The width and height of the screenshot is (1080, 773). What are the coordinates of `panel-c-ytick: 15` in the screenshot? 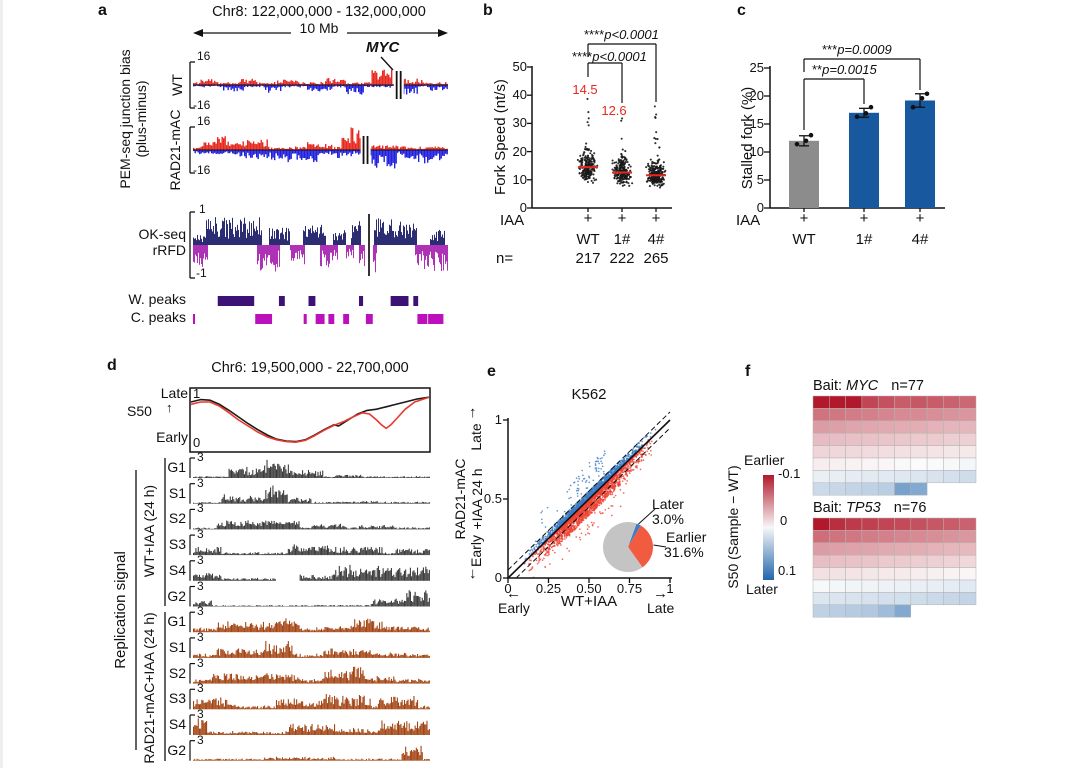 It's located at (749, 124).